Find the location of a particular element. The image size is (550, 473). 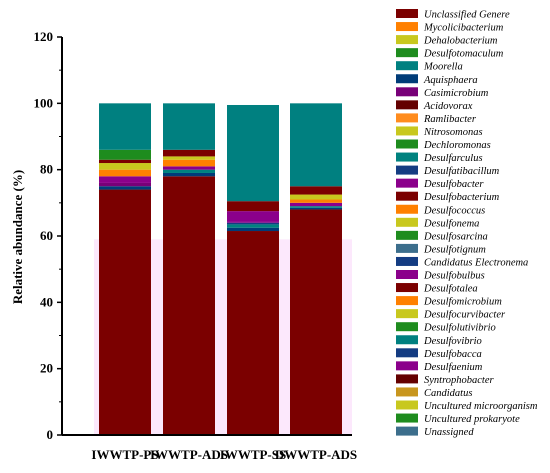

legend-label: Desulfotalea is located at coordinates (450, 289).